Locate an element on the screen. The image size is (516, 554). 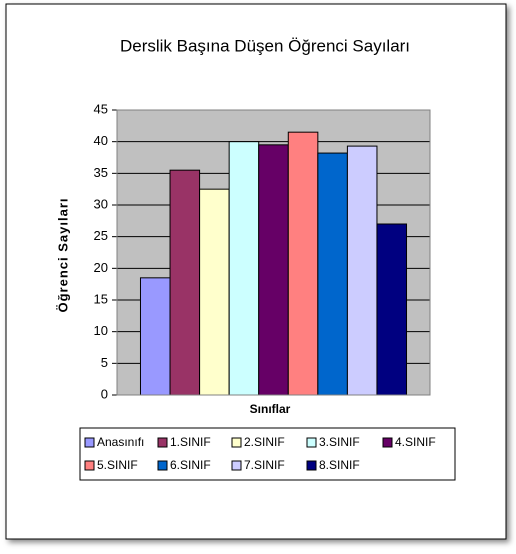
y-tick-label: 40 is located at coordinates (101, 140).